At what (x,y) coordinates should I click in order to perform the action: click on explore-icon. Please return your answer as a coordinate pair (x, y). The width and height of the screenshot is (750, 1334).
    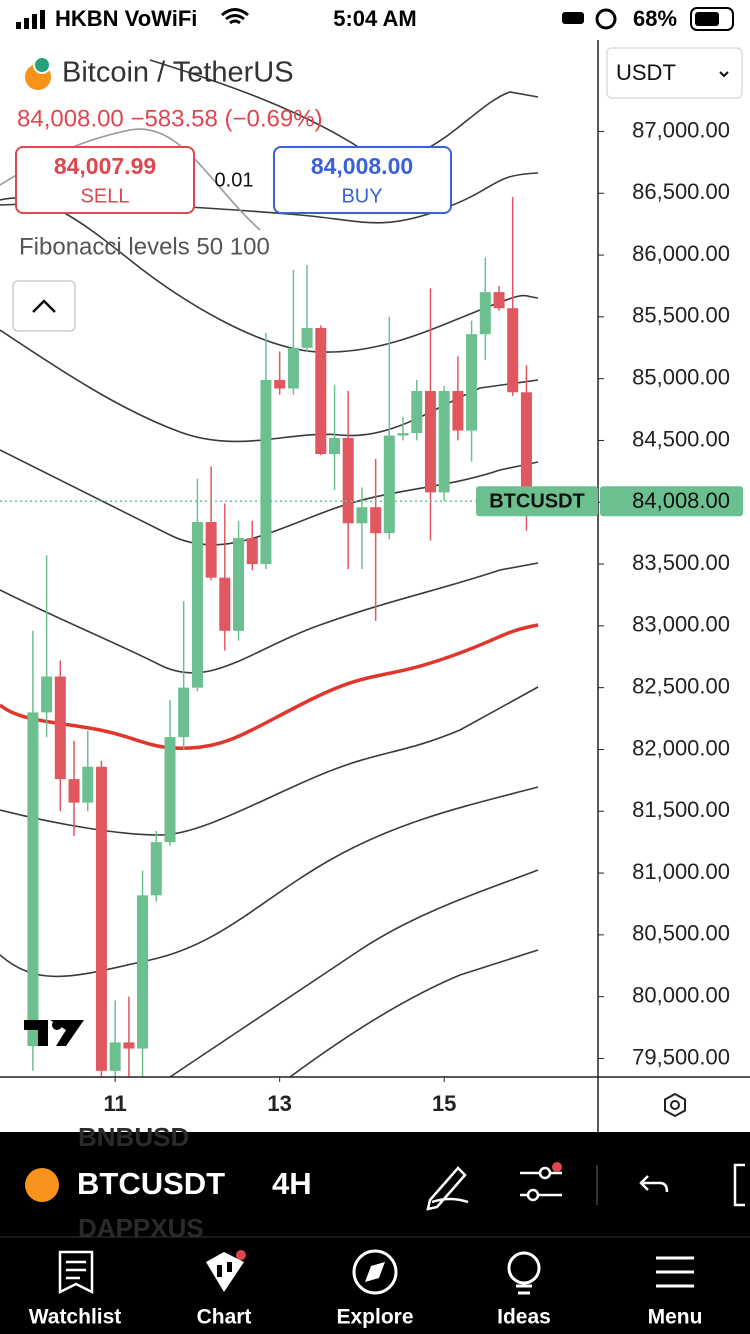
    Looking at the image, I should click on (375, 1272).